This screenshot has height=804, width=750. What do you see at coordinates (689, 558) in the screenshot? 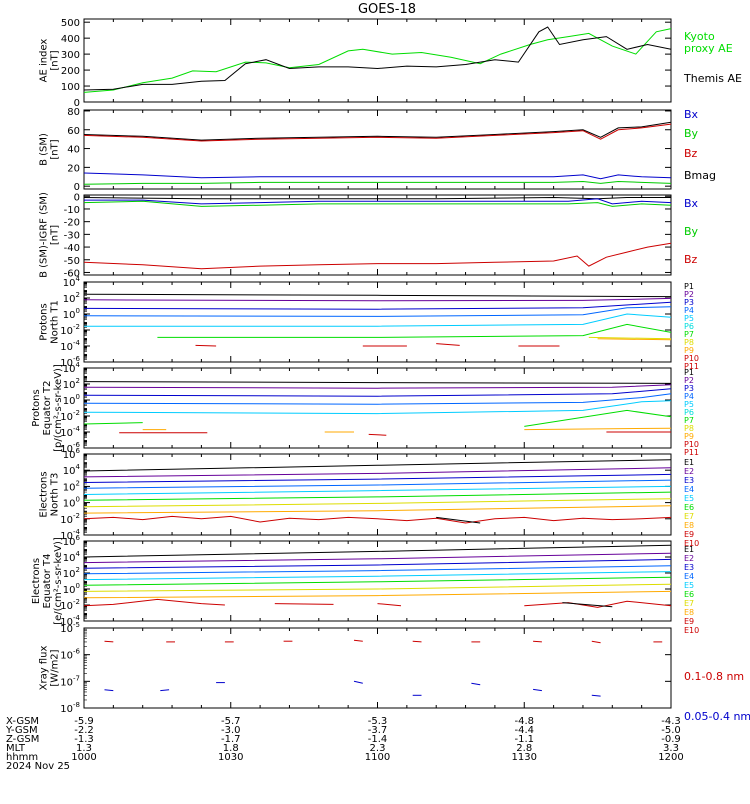
I see `legend-entry-elec4: E2` at bounding box center [689, 558].